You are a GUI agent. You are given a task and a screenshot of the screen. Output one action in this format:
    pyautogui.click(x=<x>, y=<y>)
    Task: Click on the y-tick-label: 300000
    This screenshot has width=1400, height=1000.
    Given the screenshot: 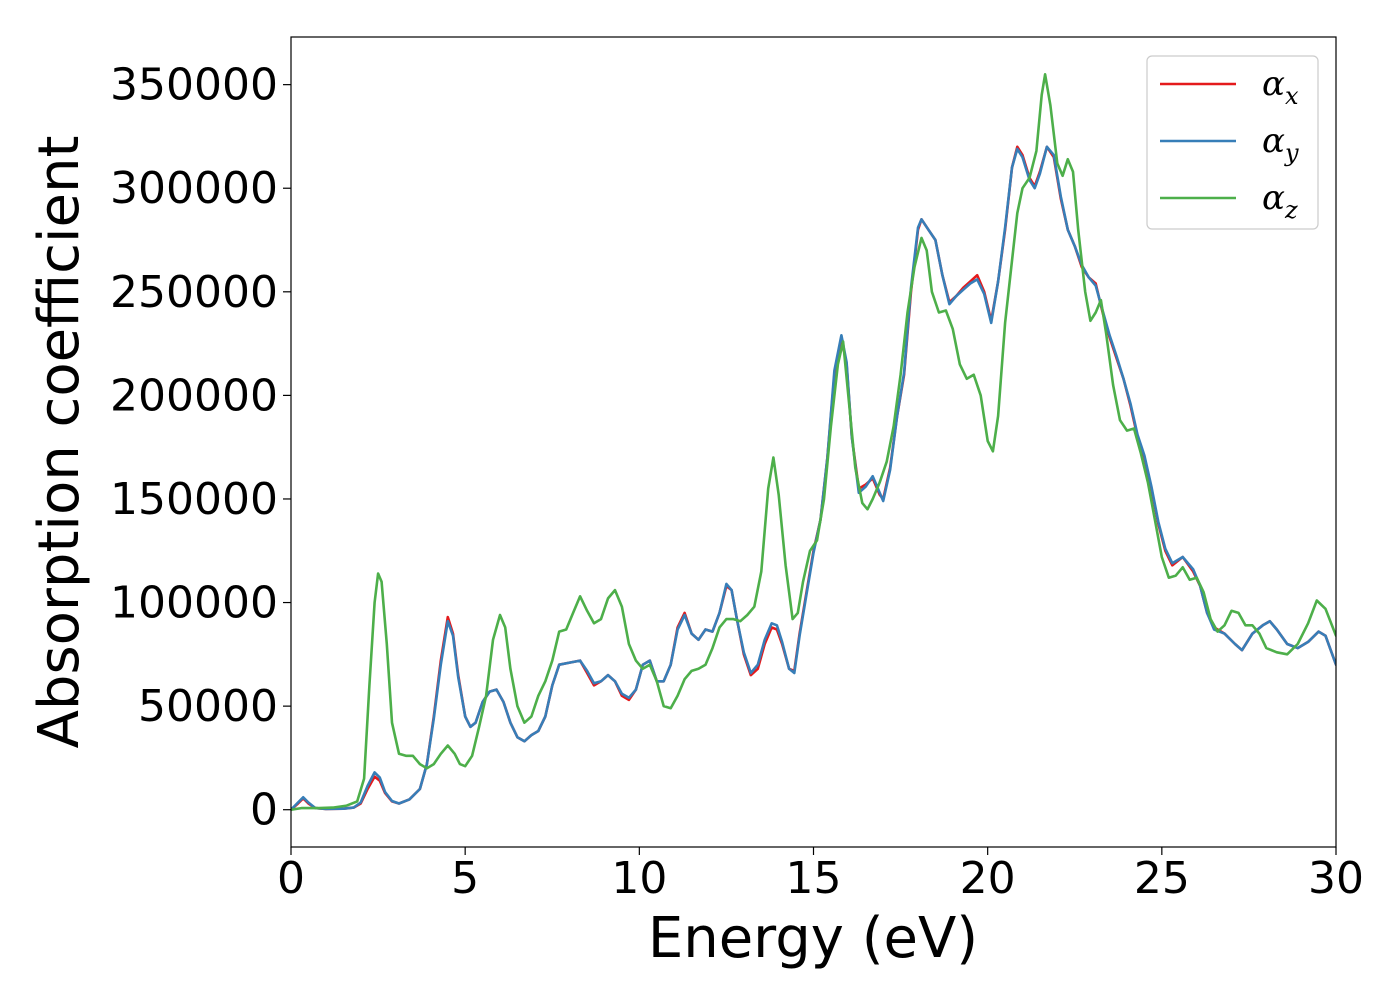 What is the action you would take?
    pyautogui.click(x=194, y=188)
    